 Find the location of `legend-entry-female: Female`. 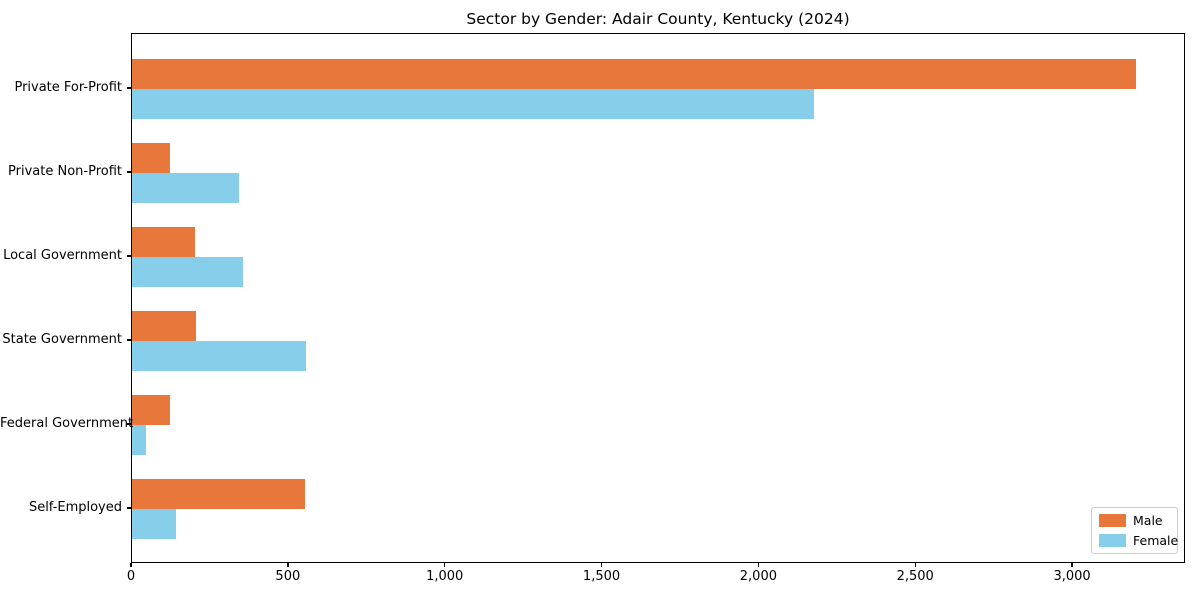

legend-entry-female: Female is located at coordinates (1138, 540).